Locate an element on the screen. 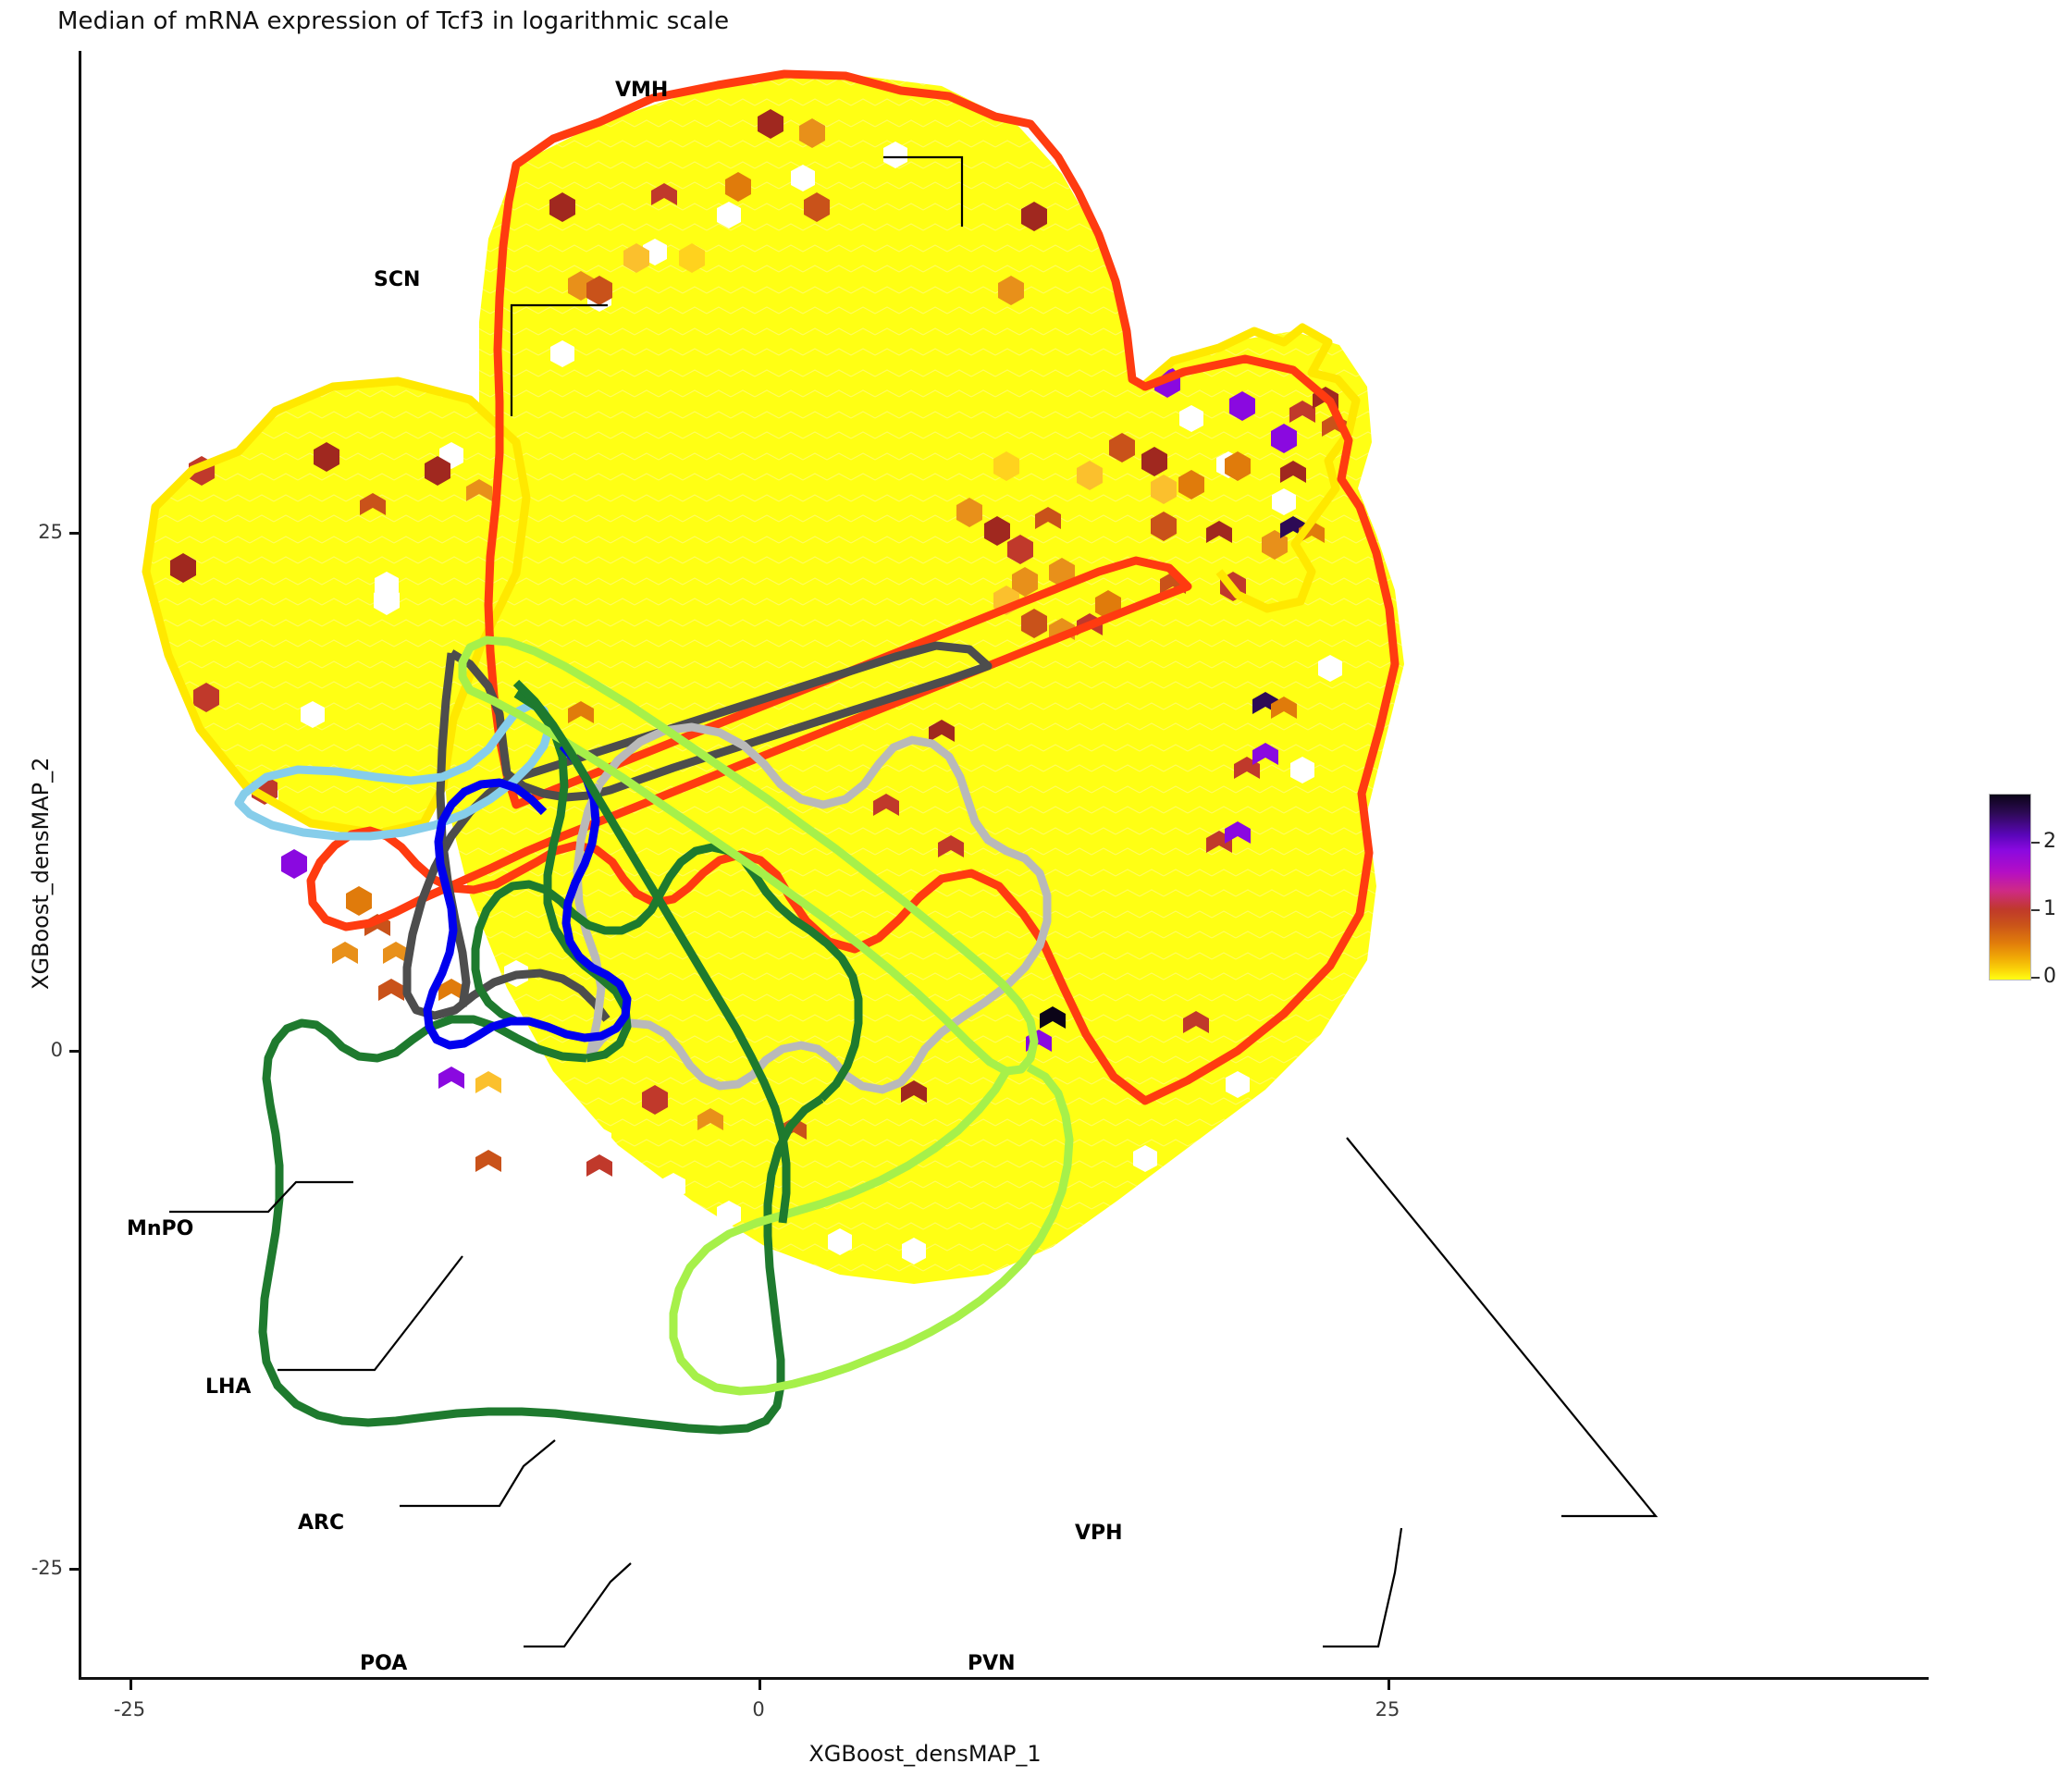  x-tick-label-0: 0 is located at coordinates (758, 1709).